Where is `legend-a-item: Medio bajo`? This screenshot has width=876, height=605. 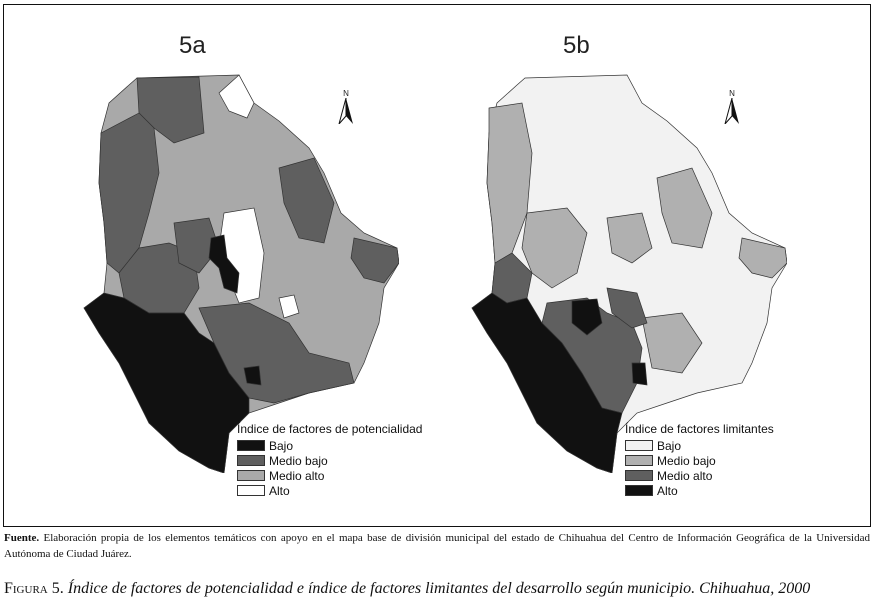
legend-a-item: Medio bajo is located at coordinates (329, 460).